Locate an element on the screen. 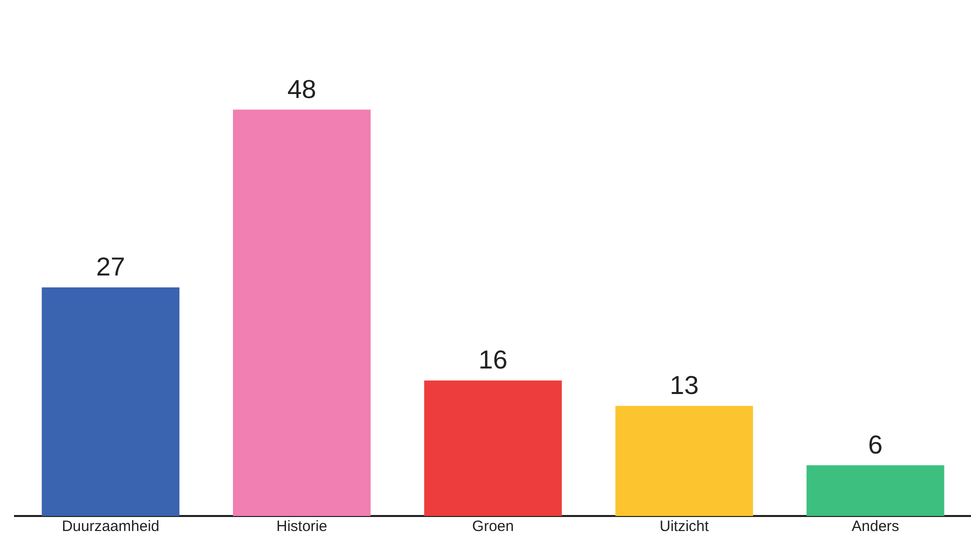  x-tick-label: Duurzaamheid is located at coordinates (111, 527).